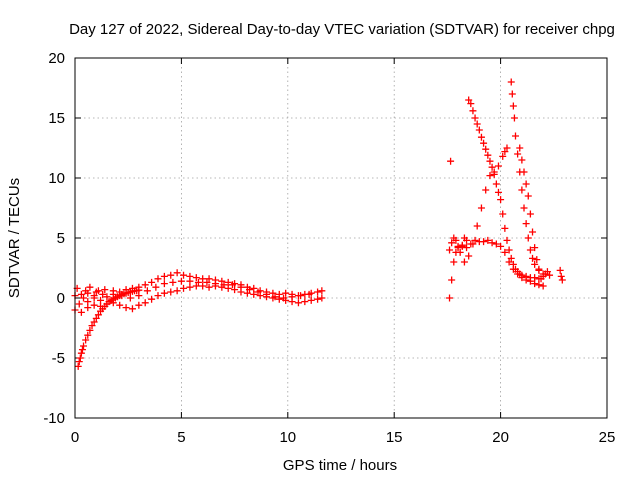 Image resolution: width=640 pixels, height=480 pixels. I want to click on y-tick-label: 0, so click(61, 298).